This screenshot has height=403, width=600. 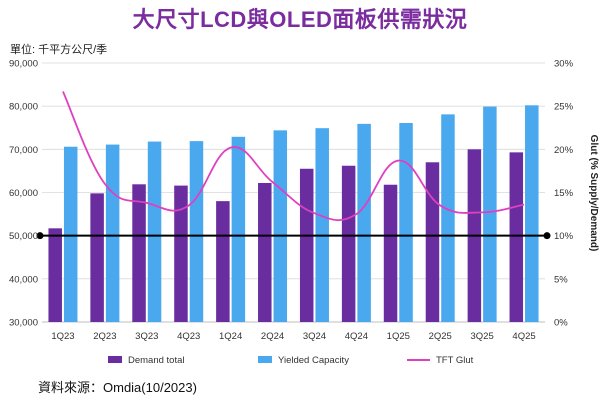 What do you see at coordinates (564, 64) in the screenshot?
I see `y-right-tick-label: 30%` at bounding box center [564, 64].